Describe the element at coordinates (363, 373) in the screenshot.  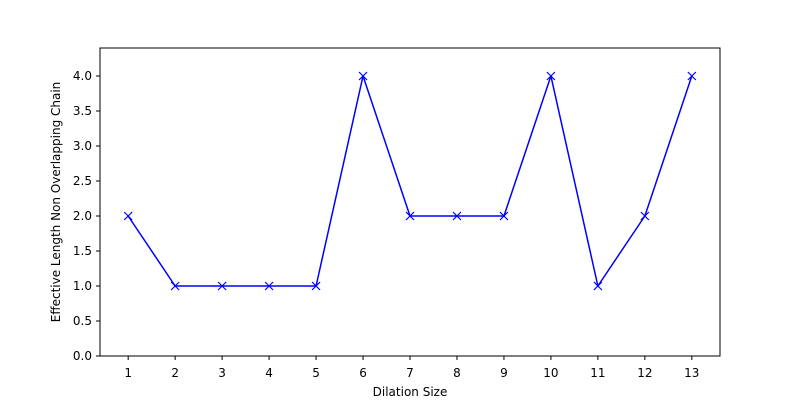
I see `x-tick-label: 6` at that location.